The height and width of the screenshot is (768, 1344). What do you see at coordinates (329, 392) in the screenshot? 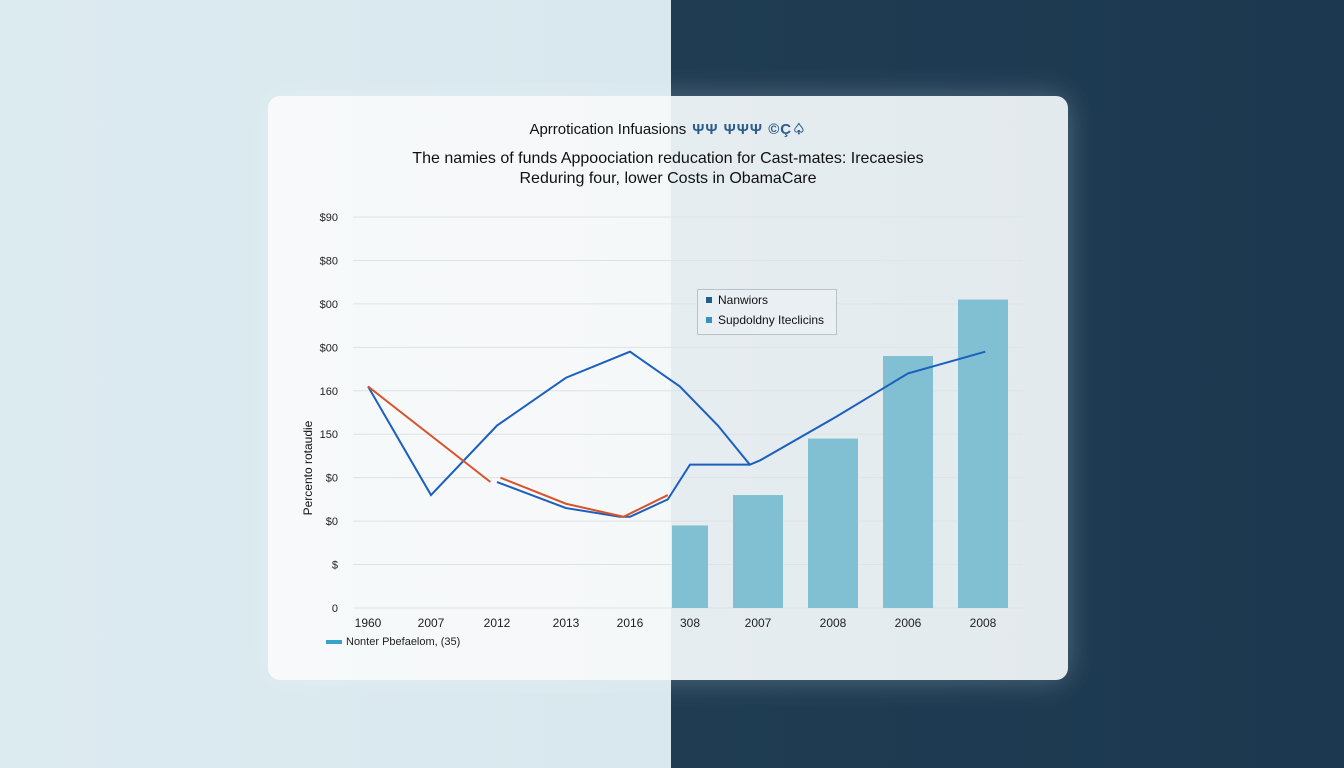
I see `y-tick-label: 160` at bounding box center [329, 392].